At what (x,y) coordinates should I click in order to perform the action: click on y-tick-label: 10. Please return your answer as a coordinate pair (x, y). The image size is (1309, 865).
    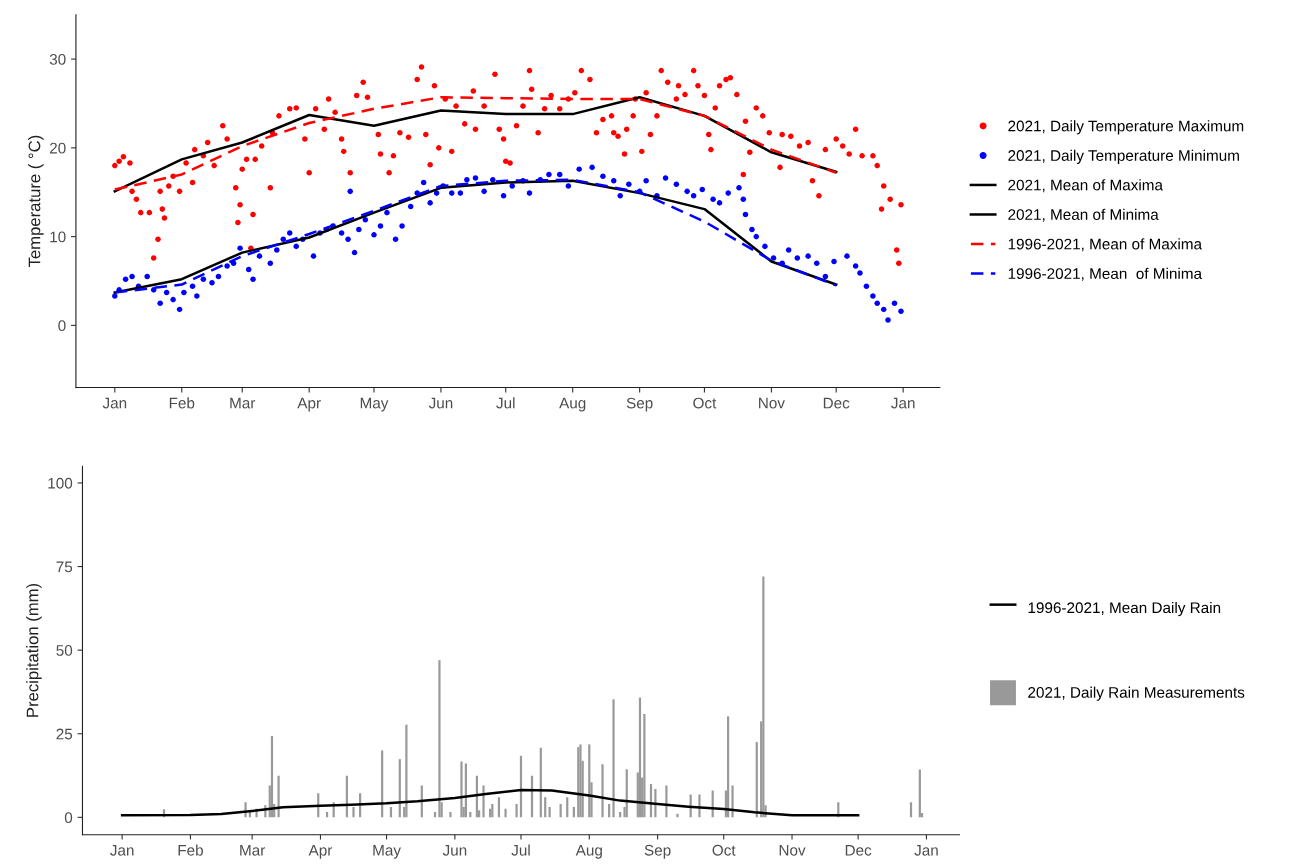
    Looking at the image, I should click on (58, 237).